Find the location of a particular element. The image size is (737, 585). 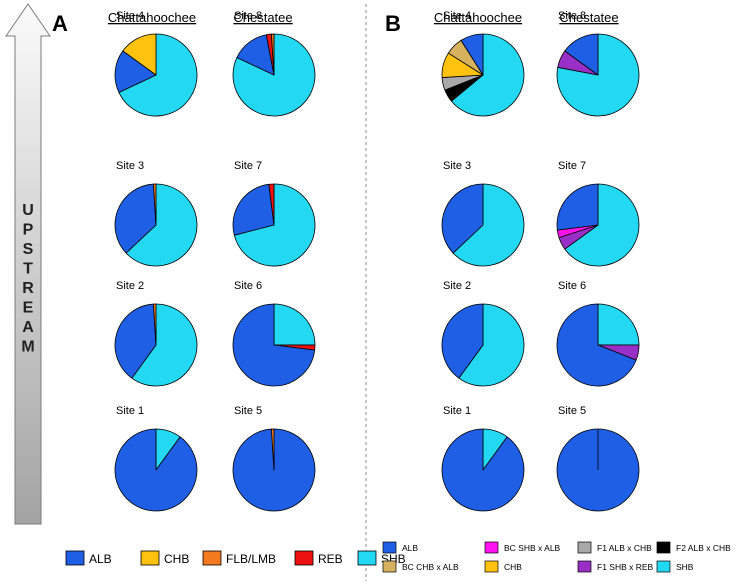

pie-b-site-1: Site 1 is located at coordinates (483, 458).